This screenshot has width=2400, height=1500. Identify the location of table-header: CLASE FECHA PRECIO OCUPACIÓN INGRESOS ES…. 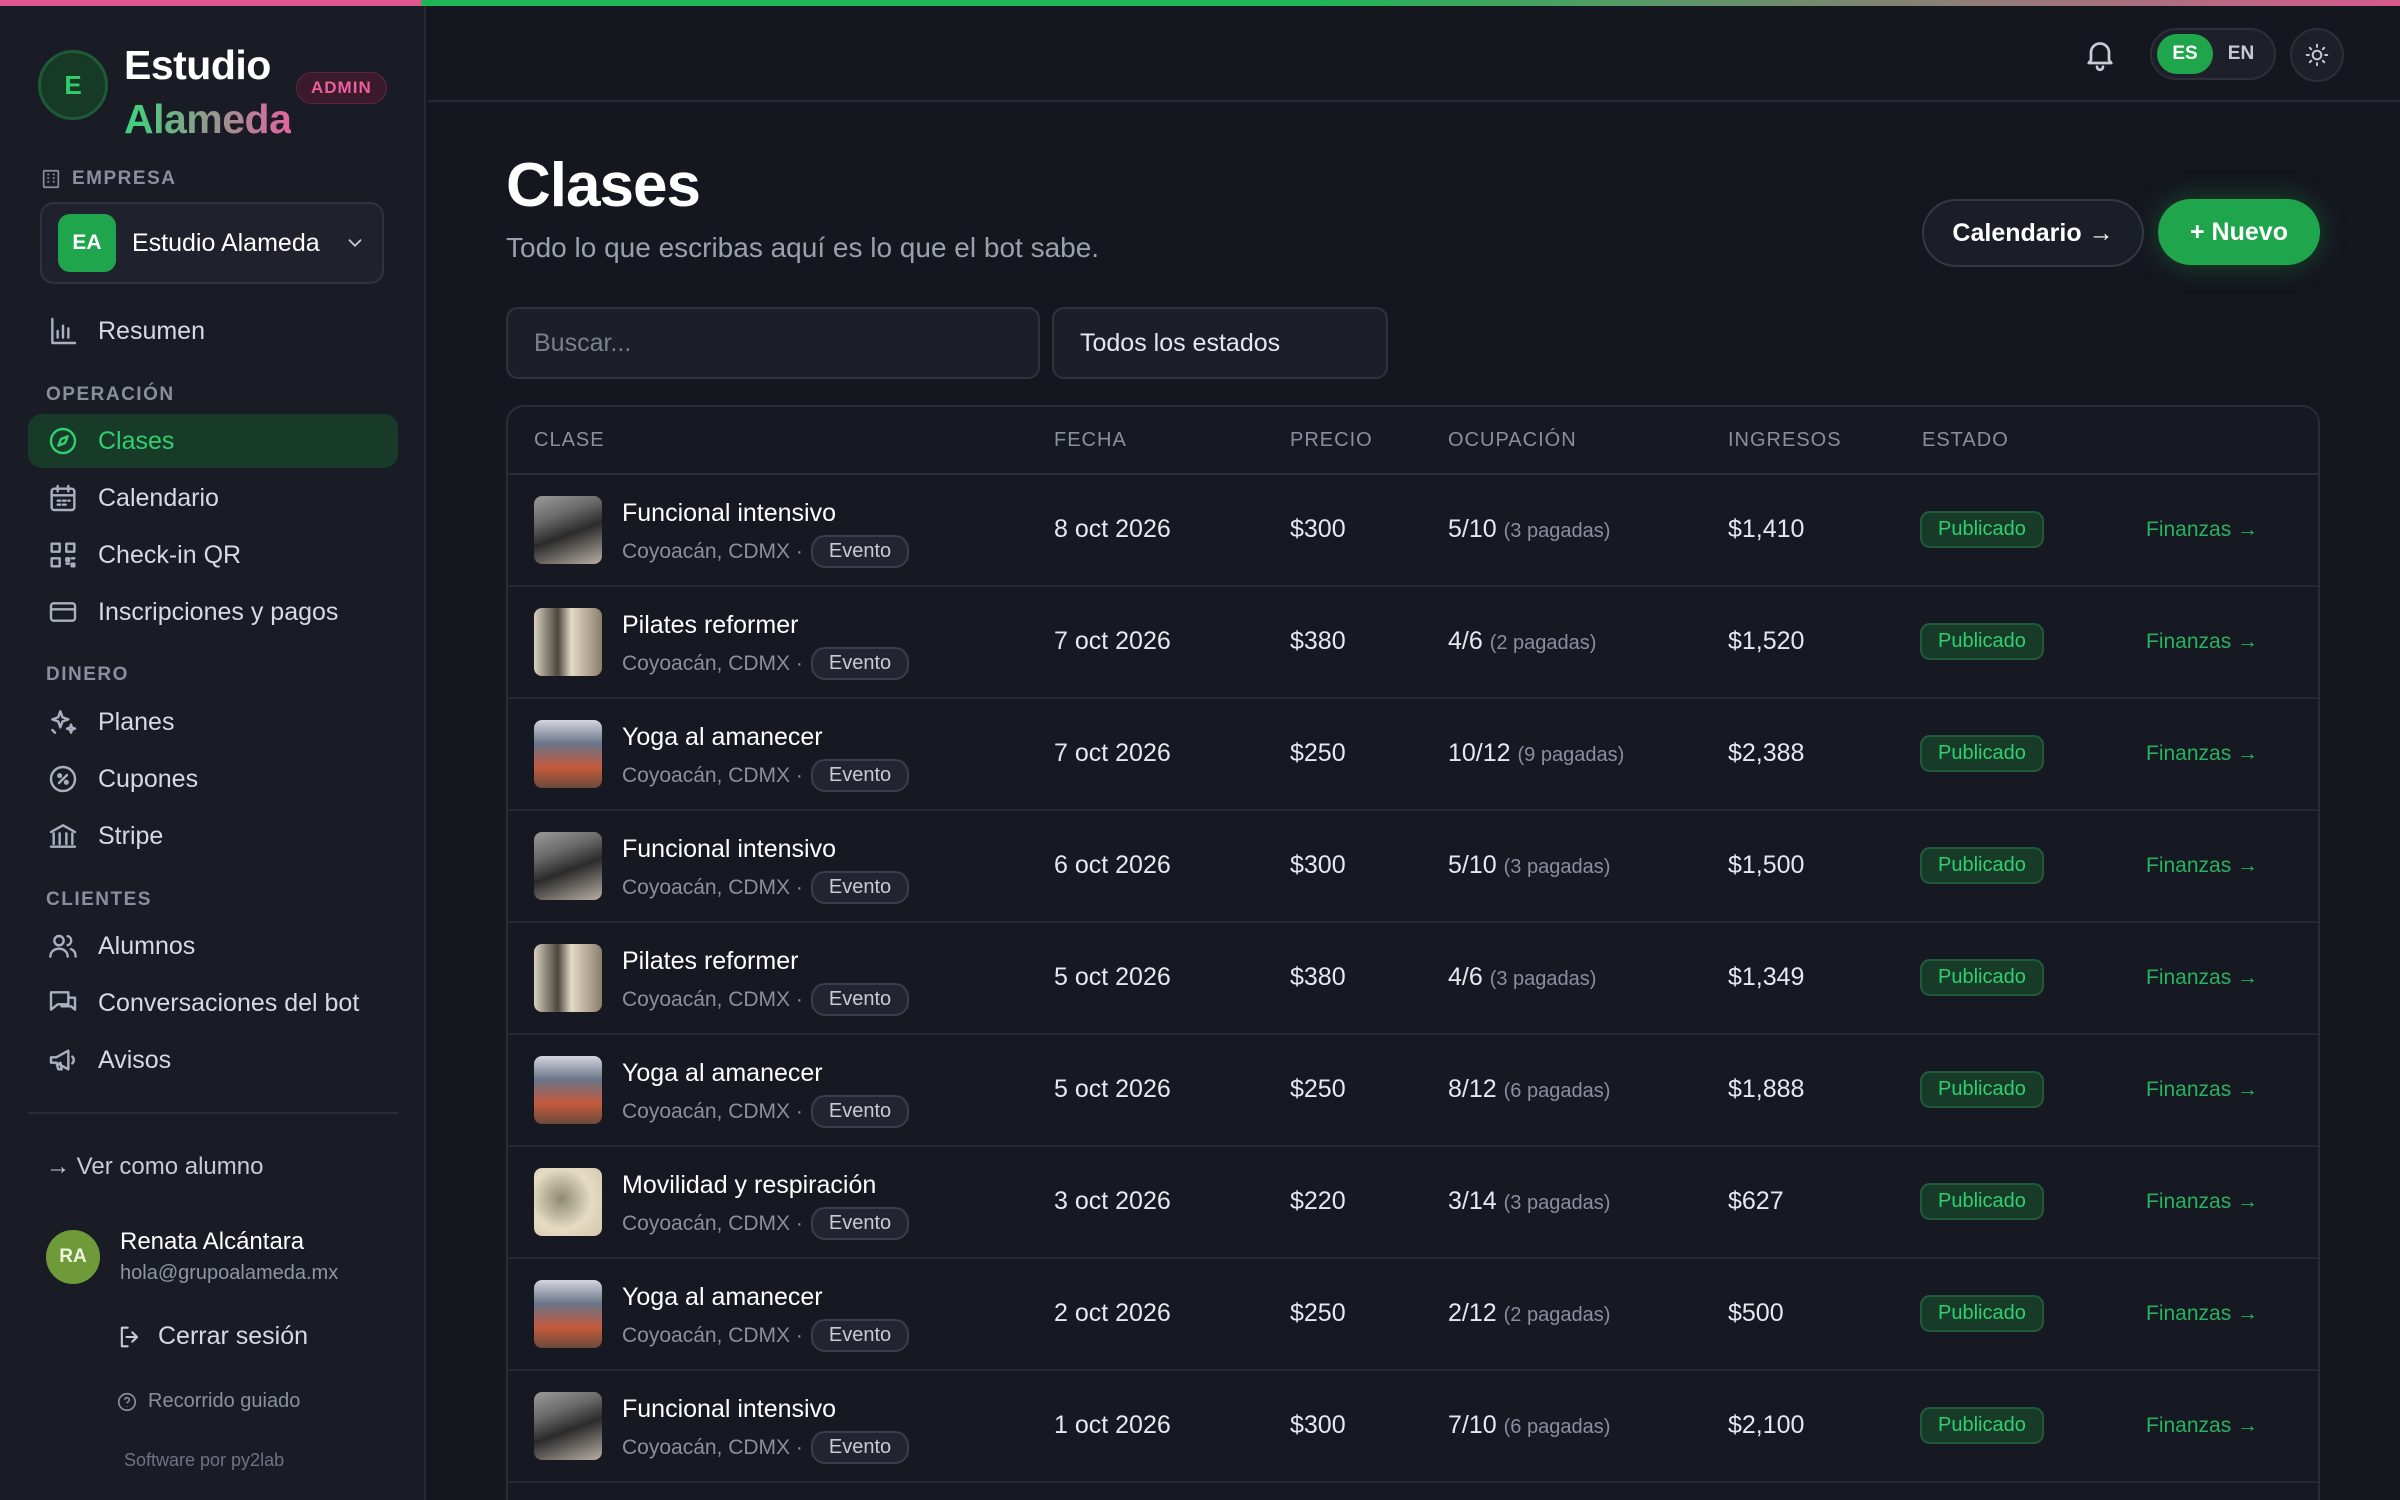
(1413, 441).